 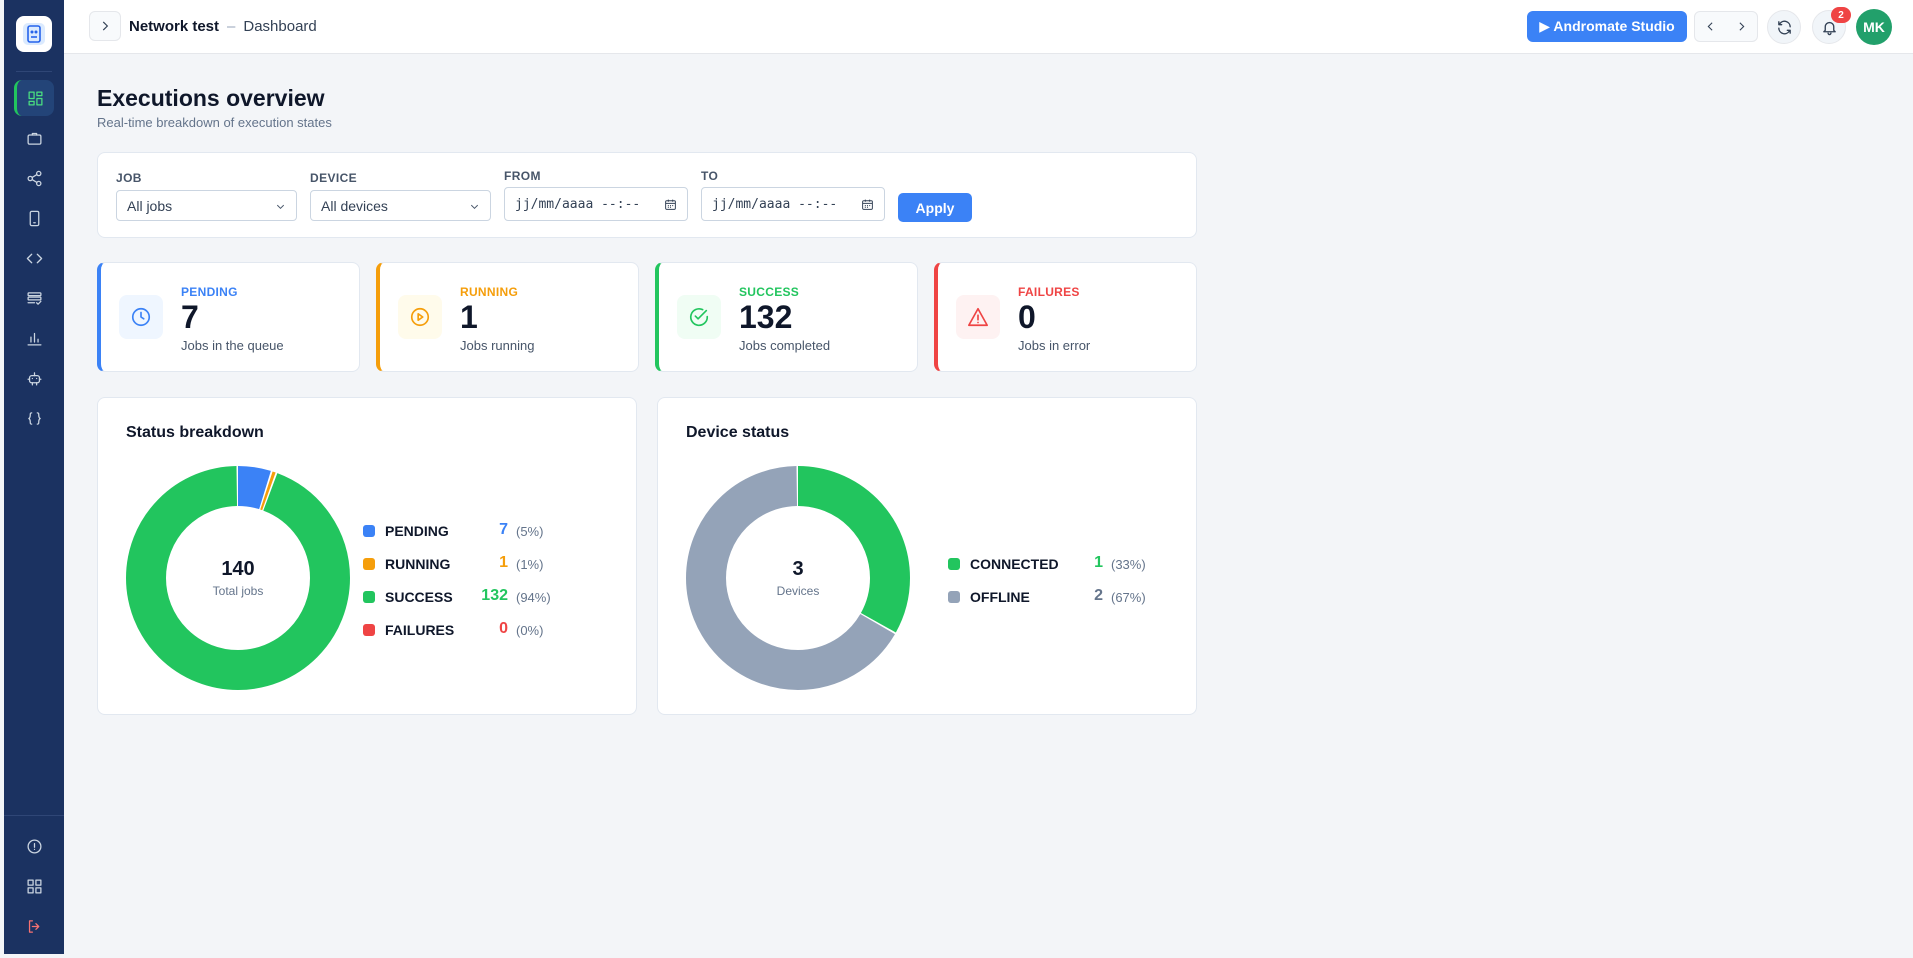 What do you see at coordinates (34, 338) in the screenshot?
I see `sidebar-item-analytics` at bounding box center [34, 338].